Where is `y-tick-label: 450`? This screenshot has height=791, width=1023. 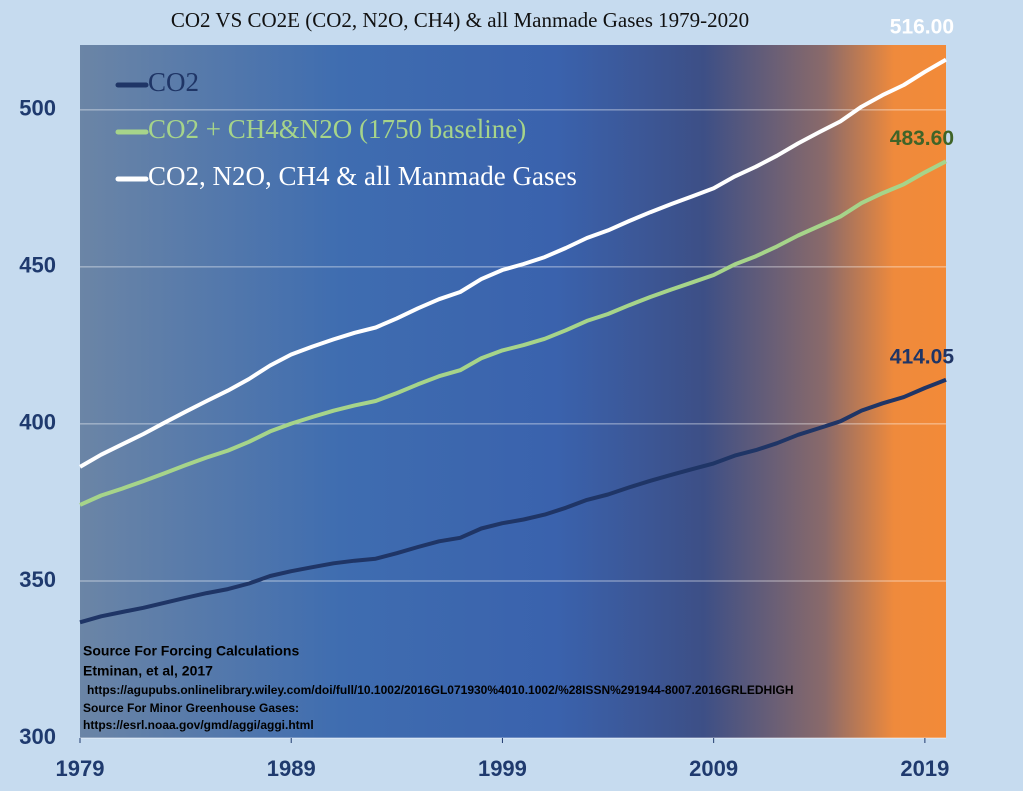
y-tick-label: 450 is located at coordinates (37, 265).